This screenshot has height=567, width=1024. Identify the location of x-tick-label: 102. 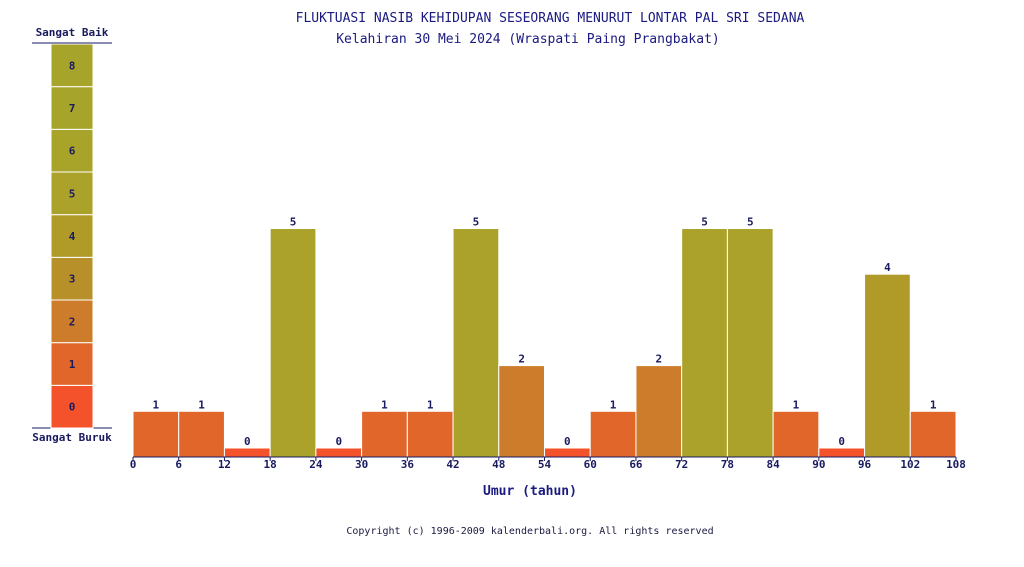
(910, 464).